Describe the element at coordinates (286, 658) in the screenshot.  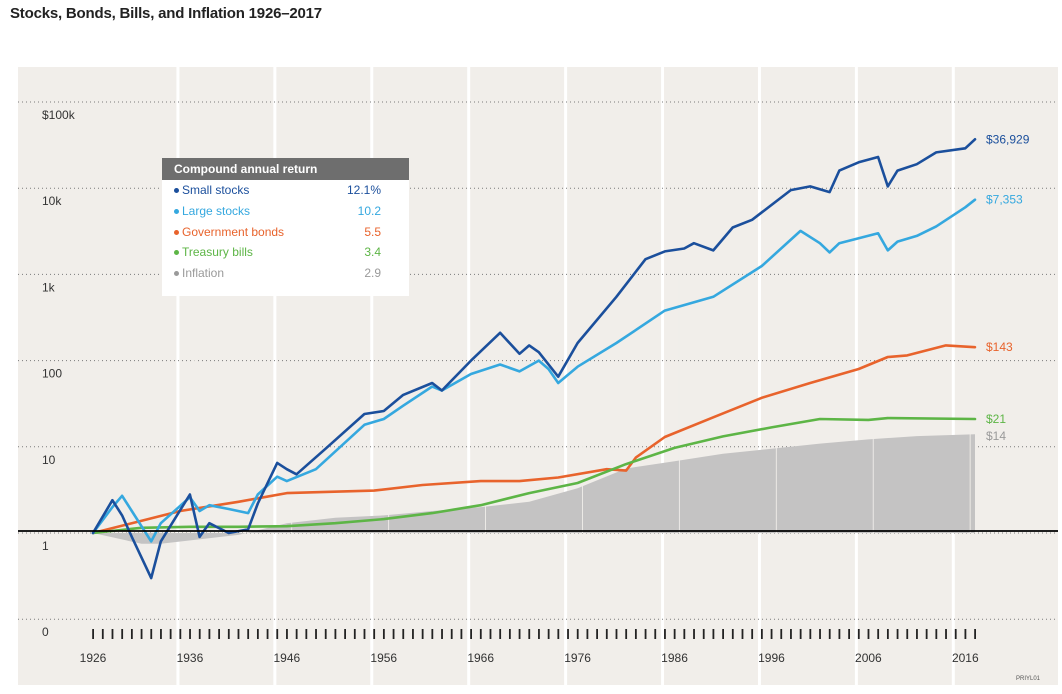
I see `x-tick-label: 1946` at that location.